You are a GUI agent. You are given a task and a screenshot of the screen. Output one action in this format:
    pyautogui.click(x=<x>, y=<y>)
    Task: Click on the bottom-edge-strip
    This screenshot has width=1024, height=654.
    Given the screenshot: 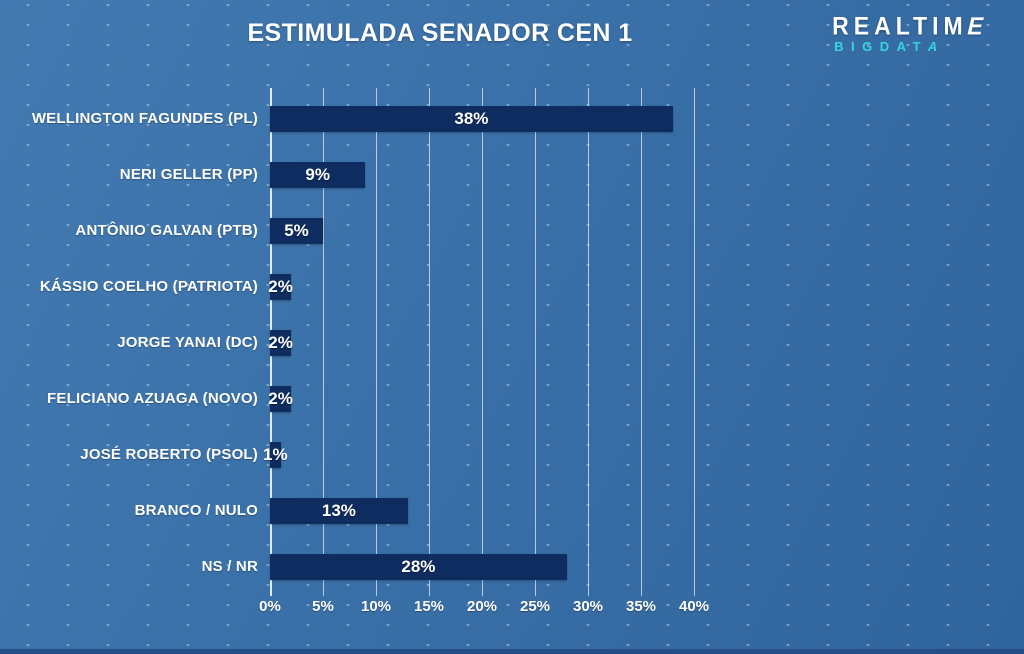 What is the action you would take?
    pyautogui.click(x=512, y=651)
    